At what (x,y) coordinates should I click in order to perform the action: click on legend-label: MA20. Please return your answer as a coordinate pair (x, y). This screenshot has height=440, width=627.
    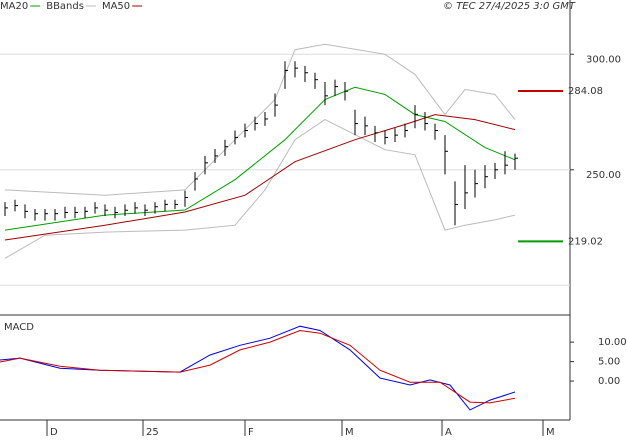
    Looking at the image, I should click on (14, 6).